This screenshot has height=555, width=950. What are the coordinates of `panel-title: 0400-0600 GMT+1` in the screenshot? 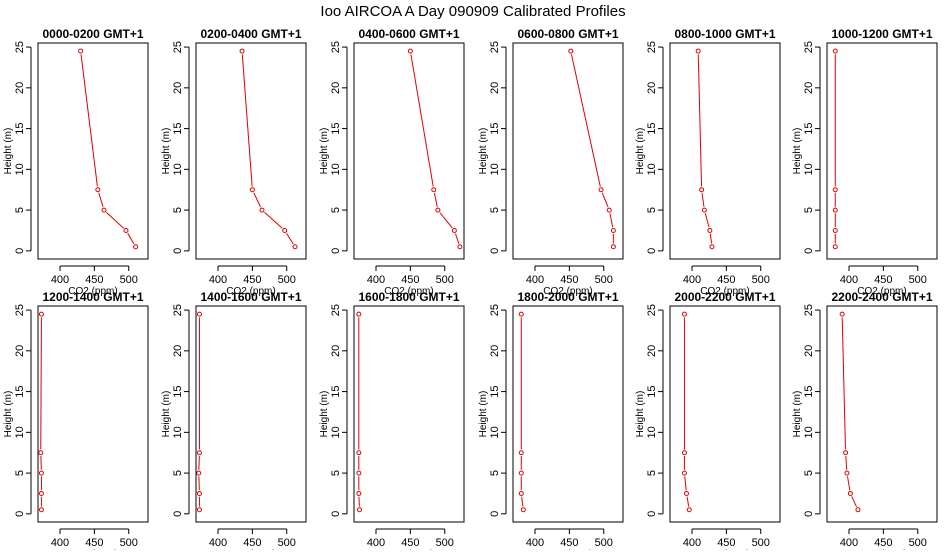 It's located at (408, 34).